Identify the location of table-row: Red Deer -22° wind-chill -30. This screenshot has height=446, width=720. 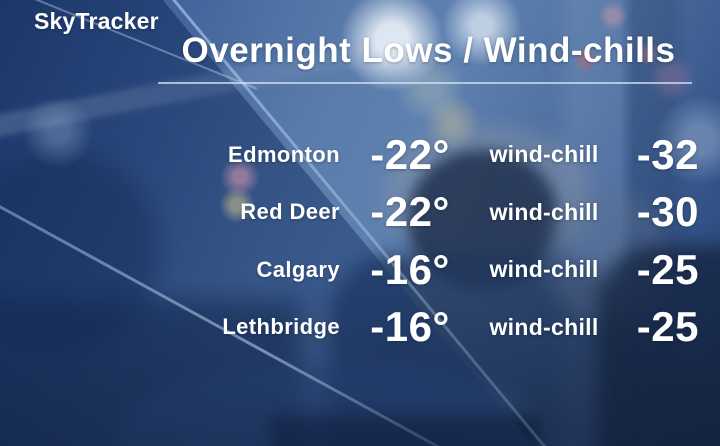
(428, 213).